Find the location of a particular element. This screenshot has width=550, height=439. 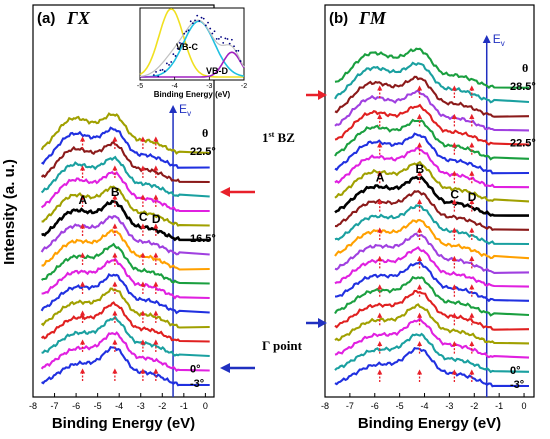

angle-label: 16.5° is located at coordinates (203, 239).